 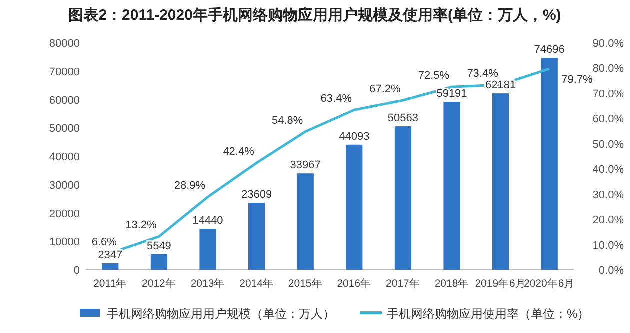 What do you see at coordinates (403, 118) in the screenshot?
I see `data-label: 50563` at bounding box center [403, 118].